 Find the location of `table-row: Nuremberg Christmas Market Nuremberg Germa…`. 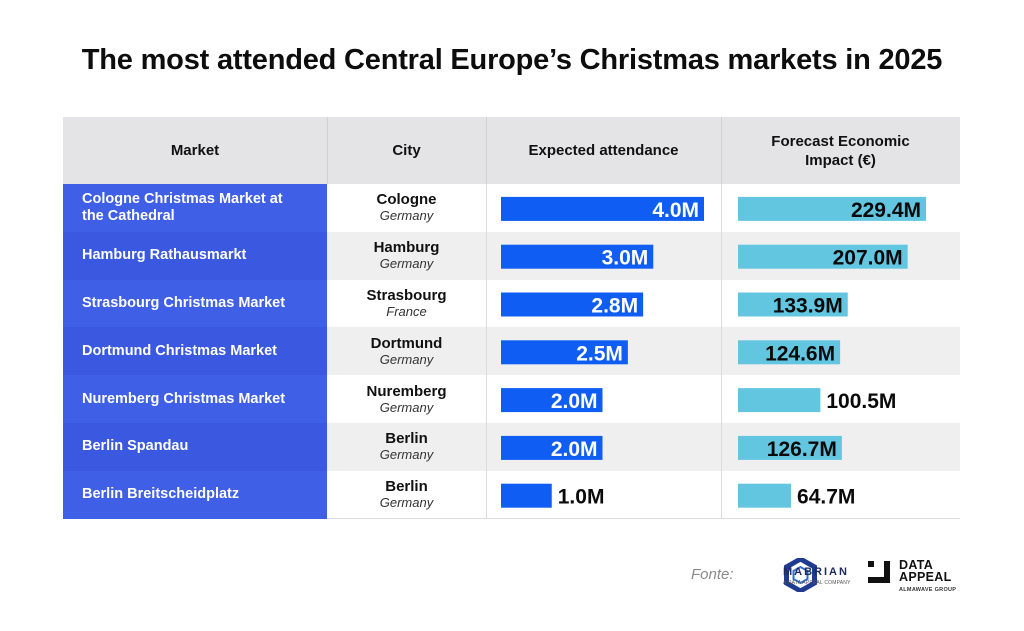

table-row: Nuremberg Christmas Market Nuremberg Germa… is located at coordinates (511, 399).